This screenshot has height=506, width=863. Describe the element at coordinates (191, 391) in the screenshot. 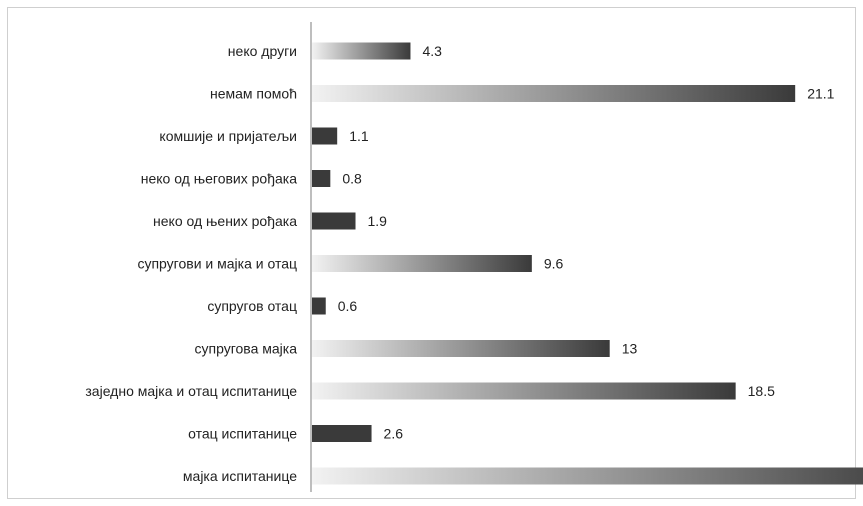

I see `category-label: заједно мајка и отац испитанице` at that location.